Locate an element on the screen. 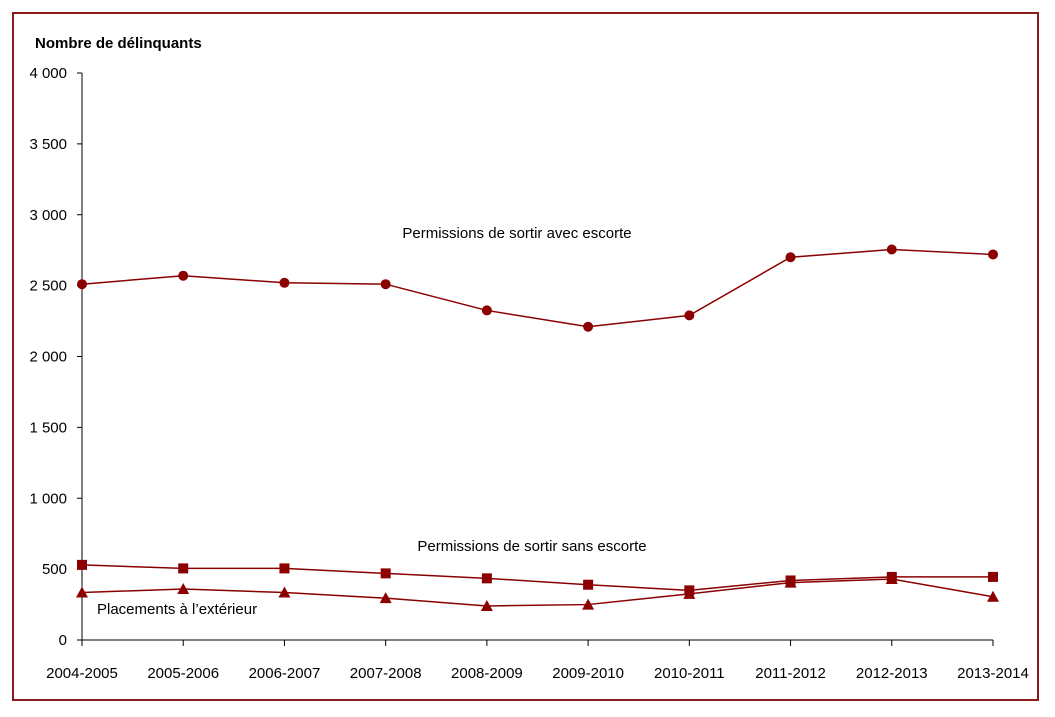 This screenshot has width=1055, height=717. y-tick-label: 0 is located at coordinates (63, 640).